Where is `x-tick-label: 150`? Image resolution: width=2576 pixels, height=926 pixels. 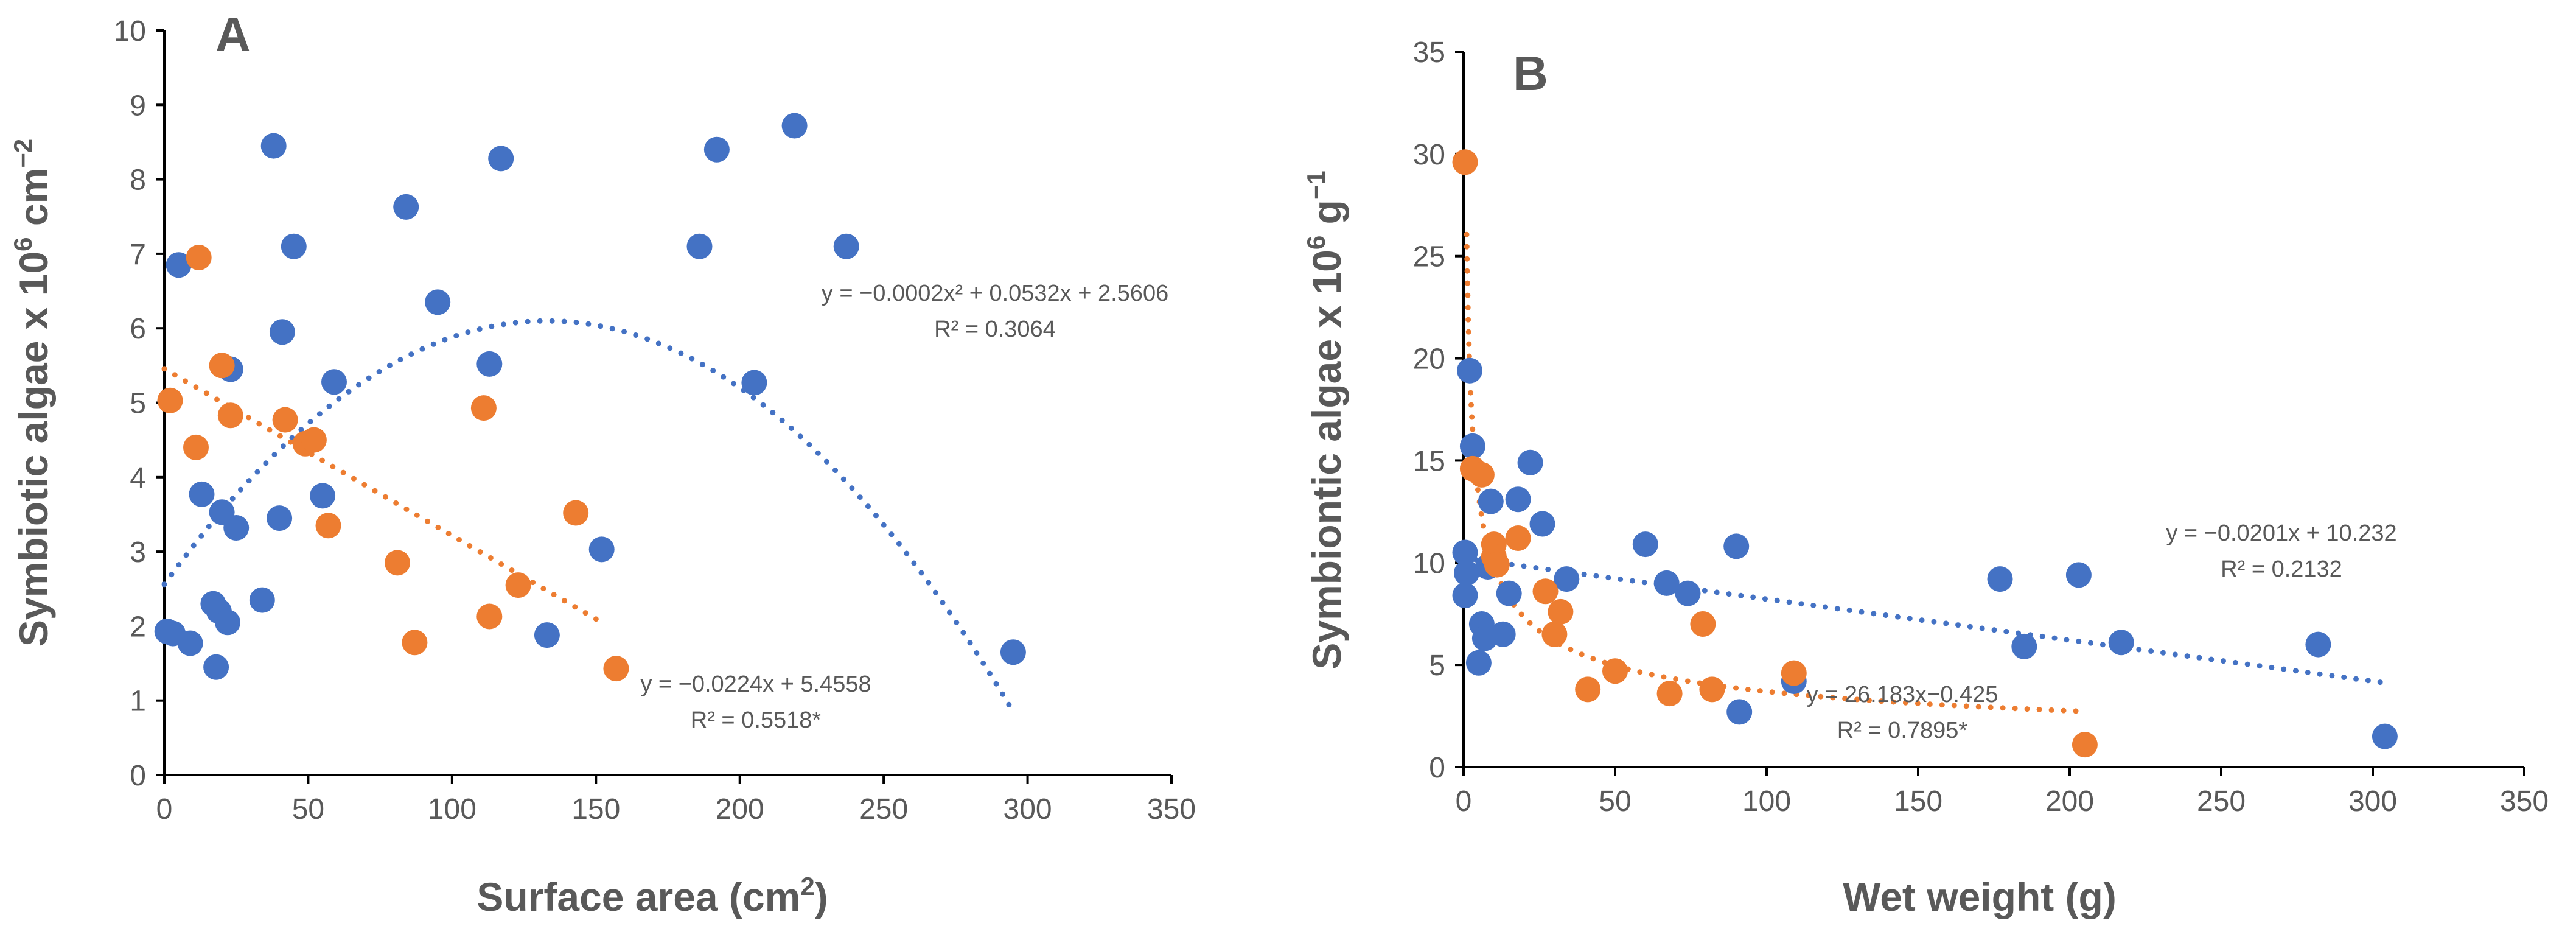
x-tick-label: 150 is located at coordinates (595, 809).